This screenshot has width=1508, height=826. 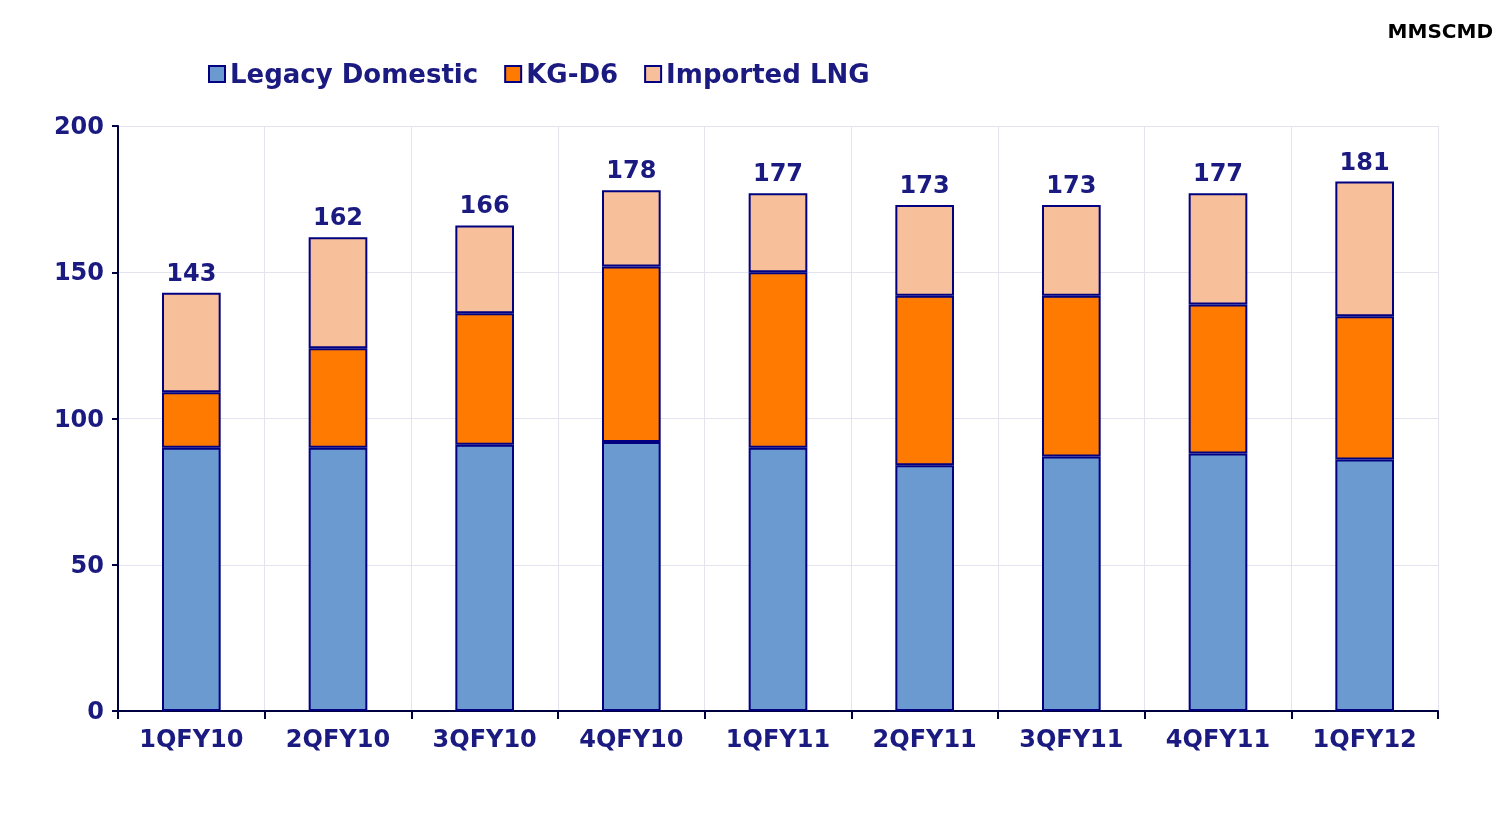 I want to click on total-label: 166, so click(x=484, y=205).